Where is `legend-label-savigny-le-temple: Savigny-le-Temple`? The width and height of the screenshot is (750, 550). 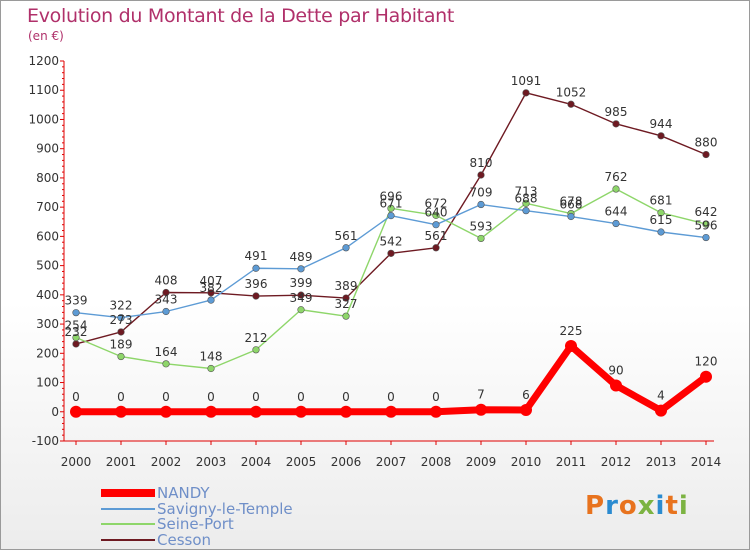 legend-label-savigny-le-temple: Savigny-le-Temple is located at coordinates (225, 508).